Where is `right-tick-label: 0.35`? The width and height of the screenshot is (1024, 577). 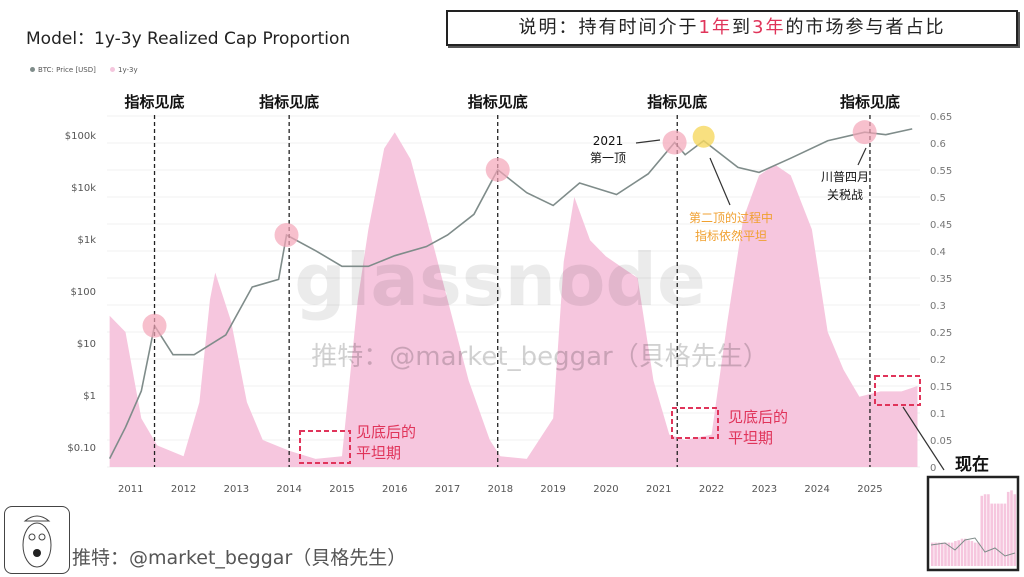
right-tick-label: 0.35 is located at coordinates (941, 279).